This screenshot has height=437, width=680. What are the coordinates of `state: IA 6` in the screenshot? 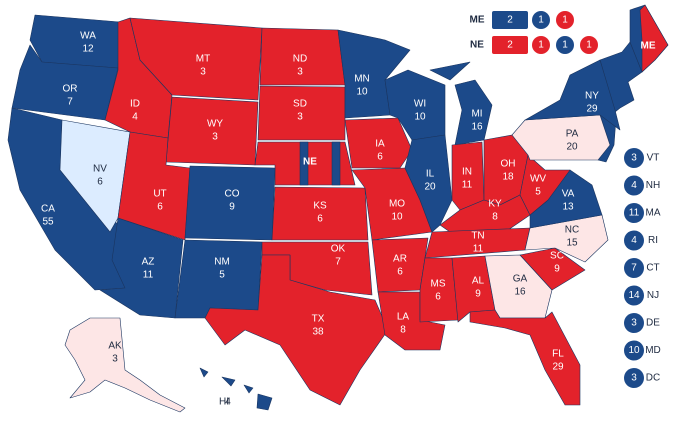 It's located at (378, 143).